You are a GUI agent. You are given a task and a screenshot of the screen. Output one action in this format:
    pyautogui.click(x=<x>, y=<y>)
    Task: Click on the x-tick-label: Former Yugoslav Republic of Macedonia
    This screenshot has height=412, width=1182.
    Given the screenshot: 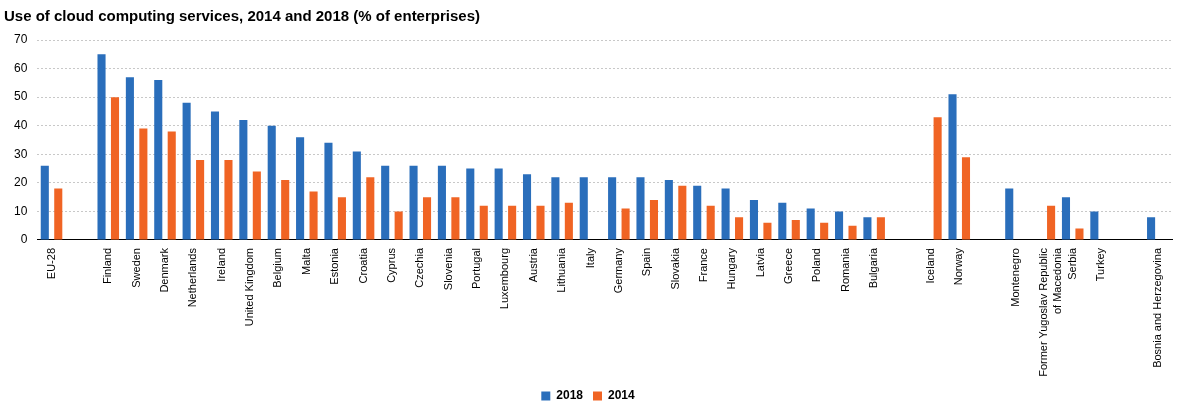 What is the action you would take?
    pyautogui.click(x=1050, y=312)
    